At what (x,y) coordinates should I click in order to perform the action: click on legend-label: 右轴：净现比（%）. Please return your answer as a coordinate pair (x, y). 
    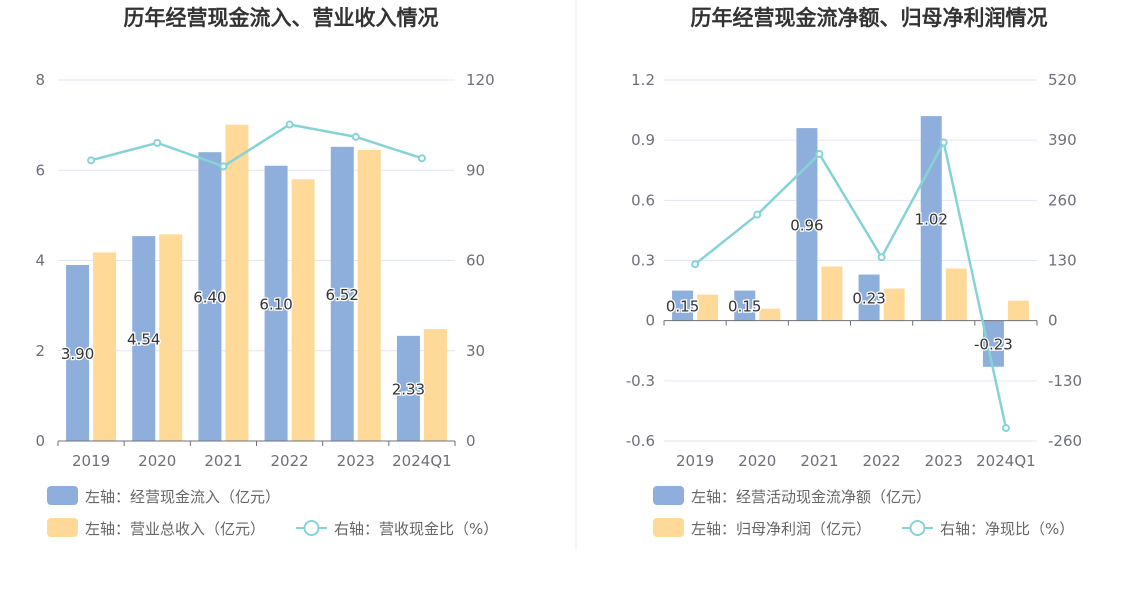
    Looking at the image, I should click on (1007, 529).